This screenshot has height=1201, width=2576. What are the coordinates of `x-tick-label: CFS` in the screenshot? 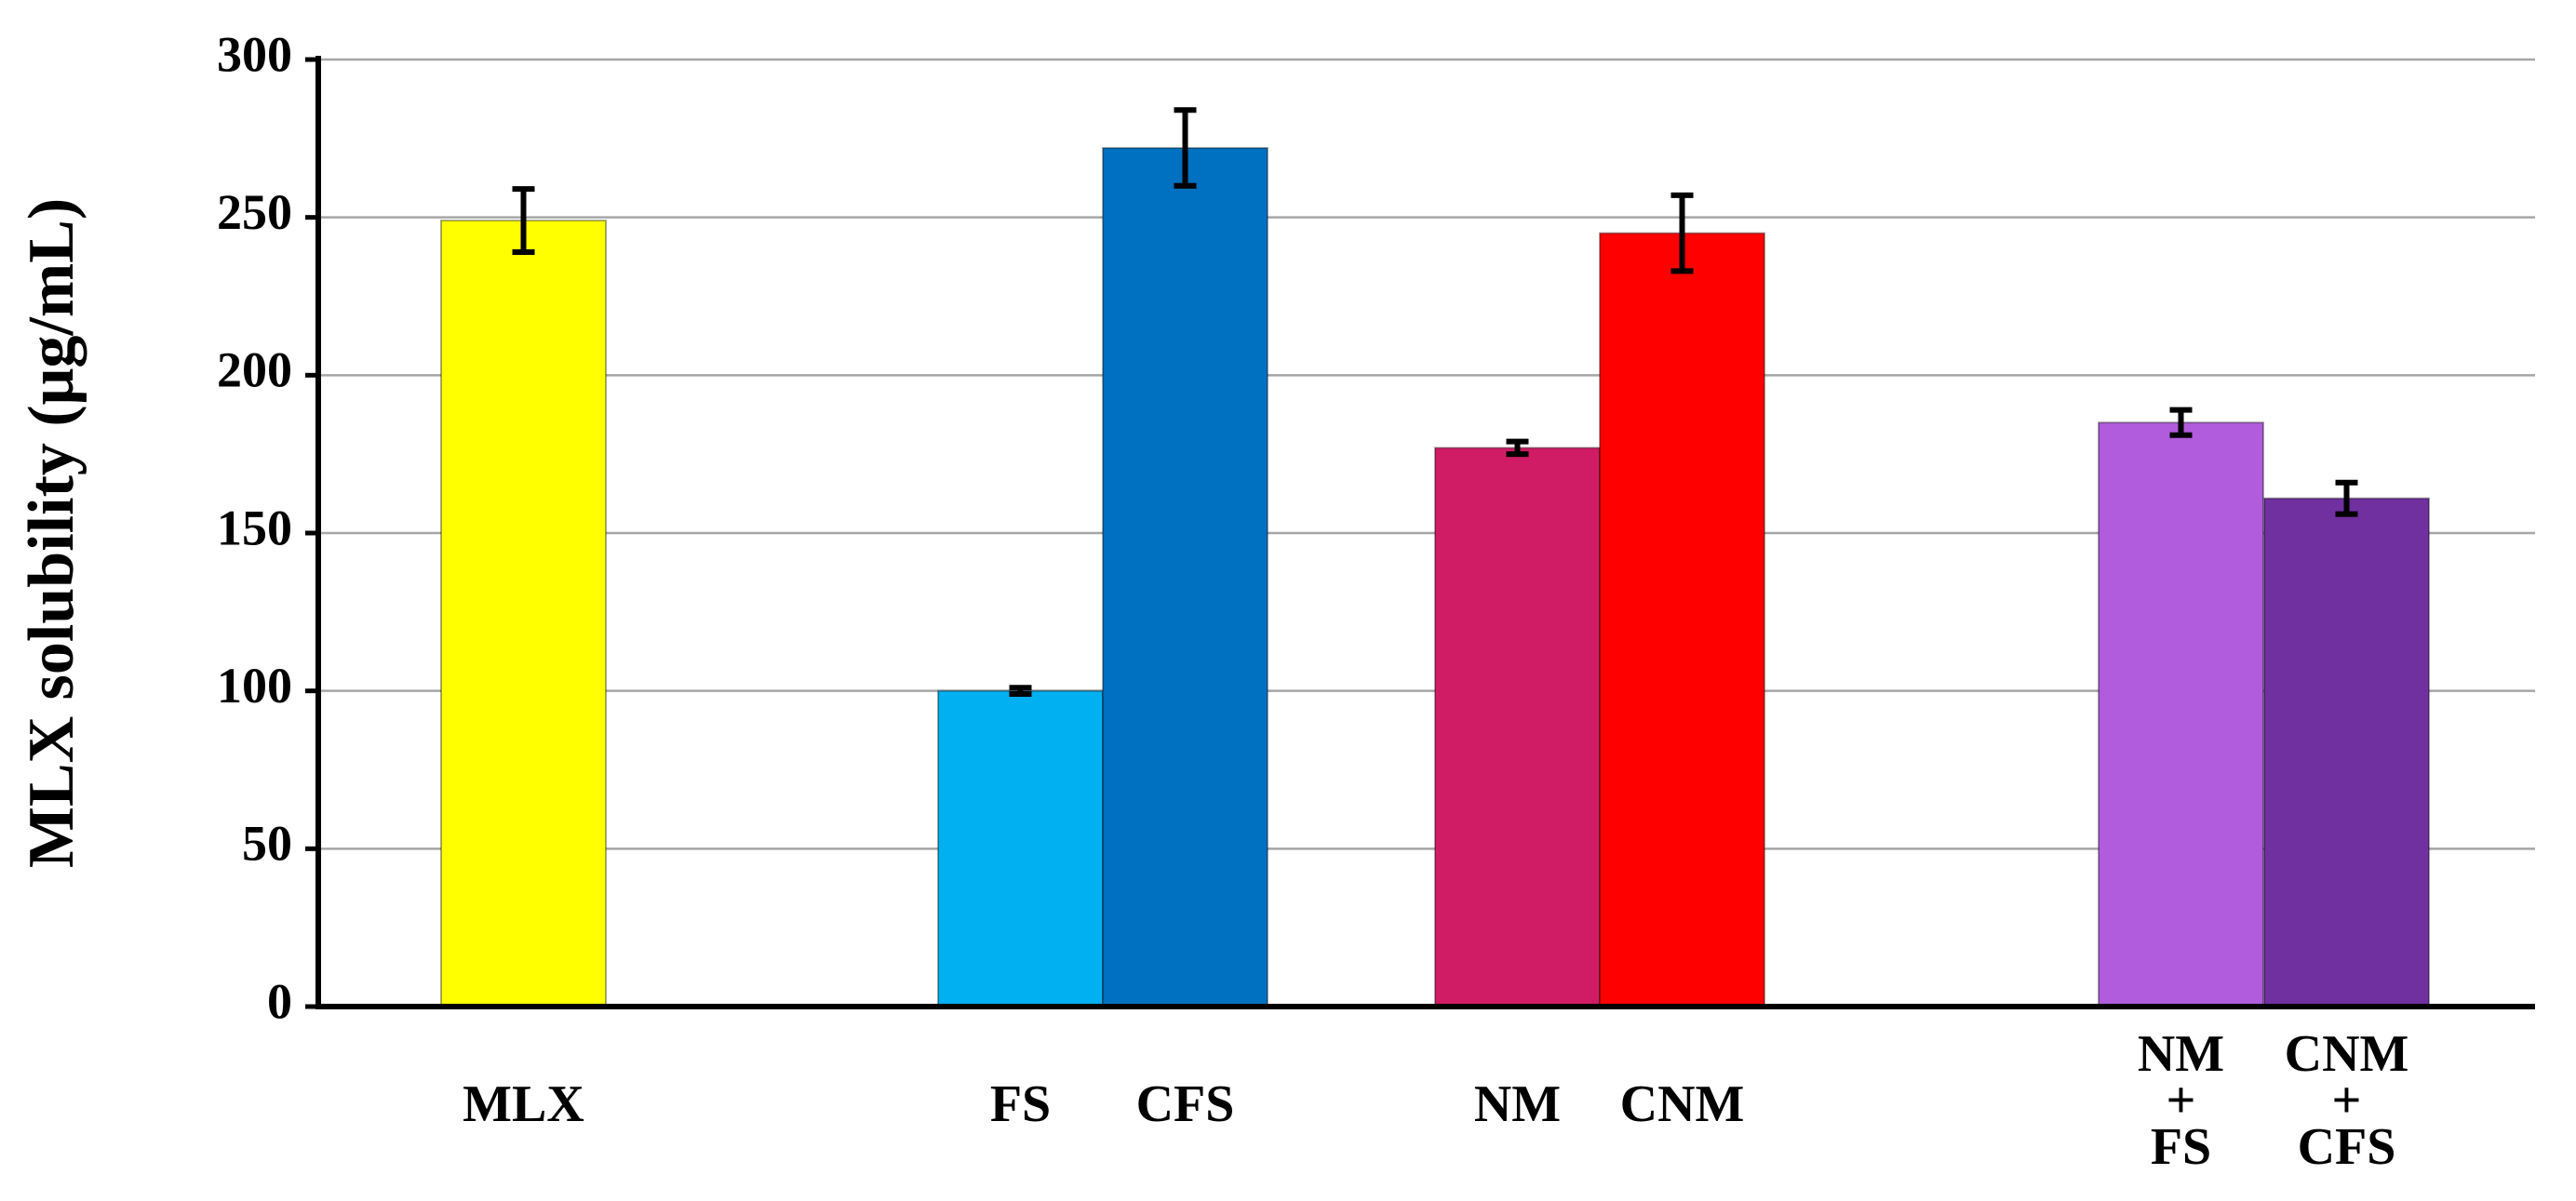 It's located at (1185, 1104).